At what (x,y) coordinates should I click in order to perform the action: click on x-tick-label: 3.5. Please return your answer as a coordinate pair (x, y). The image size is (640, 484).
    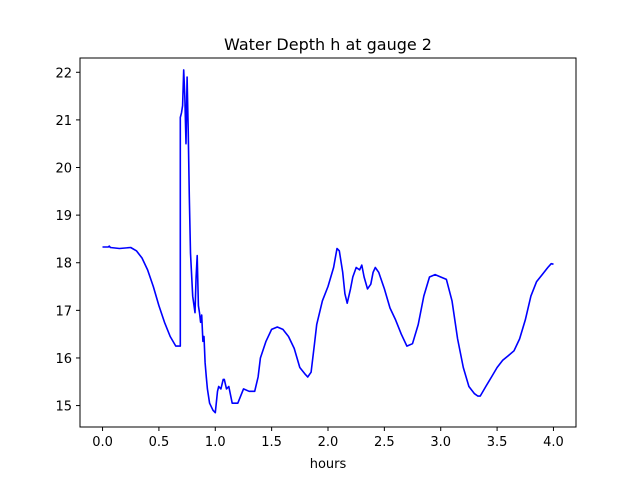
    Looking at the image, I should click on (497, 442).